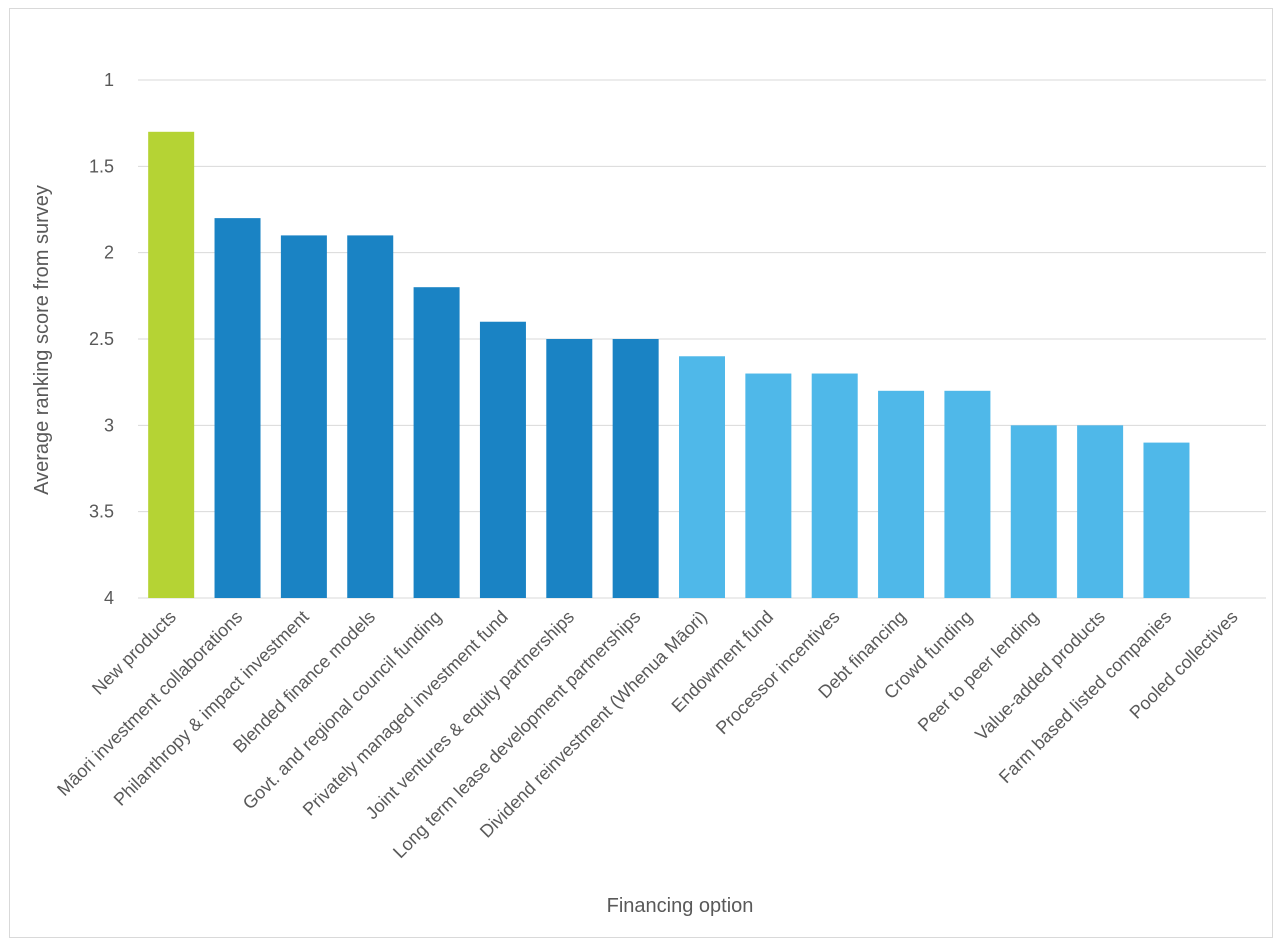 This screenshot has width=1284, height=941. I want to click on y-axis-title: Average ranking score from survey, so click(42, 340).